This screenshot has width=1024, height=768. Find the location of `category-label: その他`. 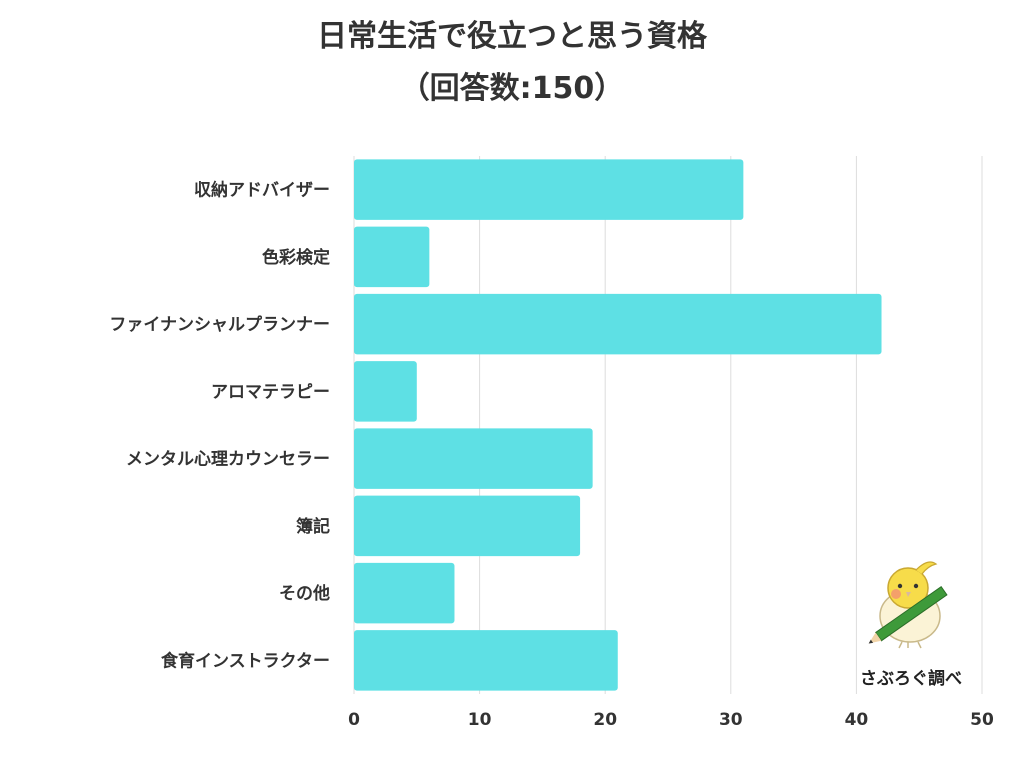

category-label: その他 is located at coordinates (304, 593).